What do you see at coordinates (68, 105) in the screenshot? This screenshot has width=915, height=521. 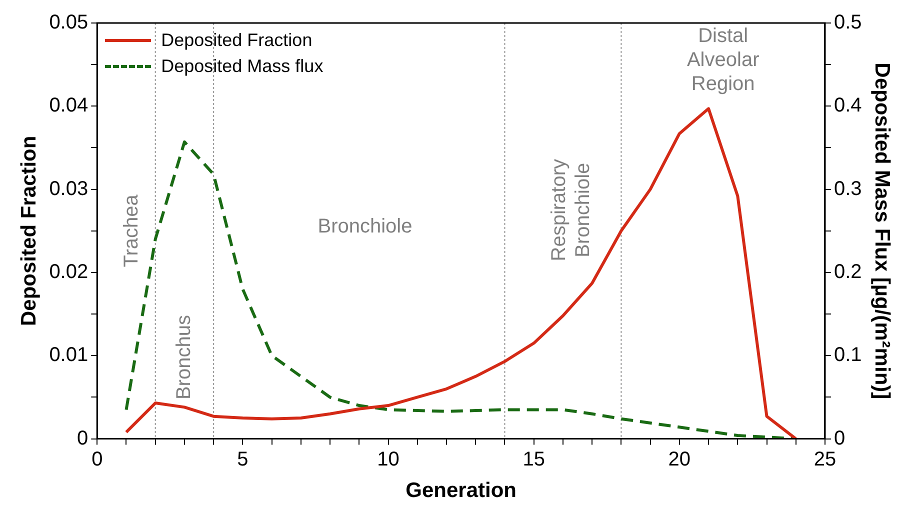 I see `y-tick-label: 0.04` at bounding box center [68, 105].